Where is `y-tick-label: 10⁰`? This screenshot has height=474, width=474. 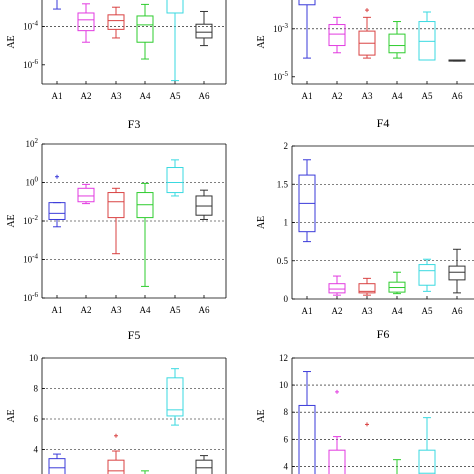 y-tick-label: 10⁰ is located at coordinates (32, 182).